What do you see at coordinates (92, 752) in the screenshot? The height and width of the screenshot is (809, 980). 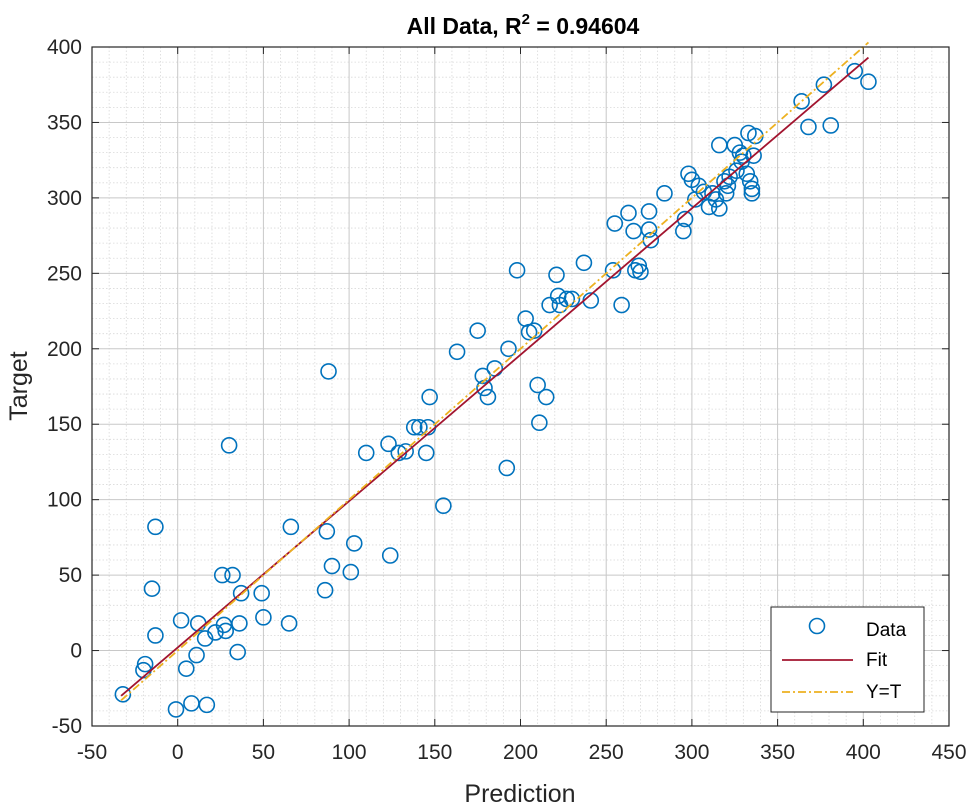 I see `x-tick-label: -50` at bounding box center [92, 752].